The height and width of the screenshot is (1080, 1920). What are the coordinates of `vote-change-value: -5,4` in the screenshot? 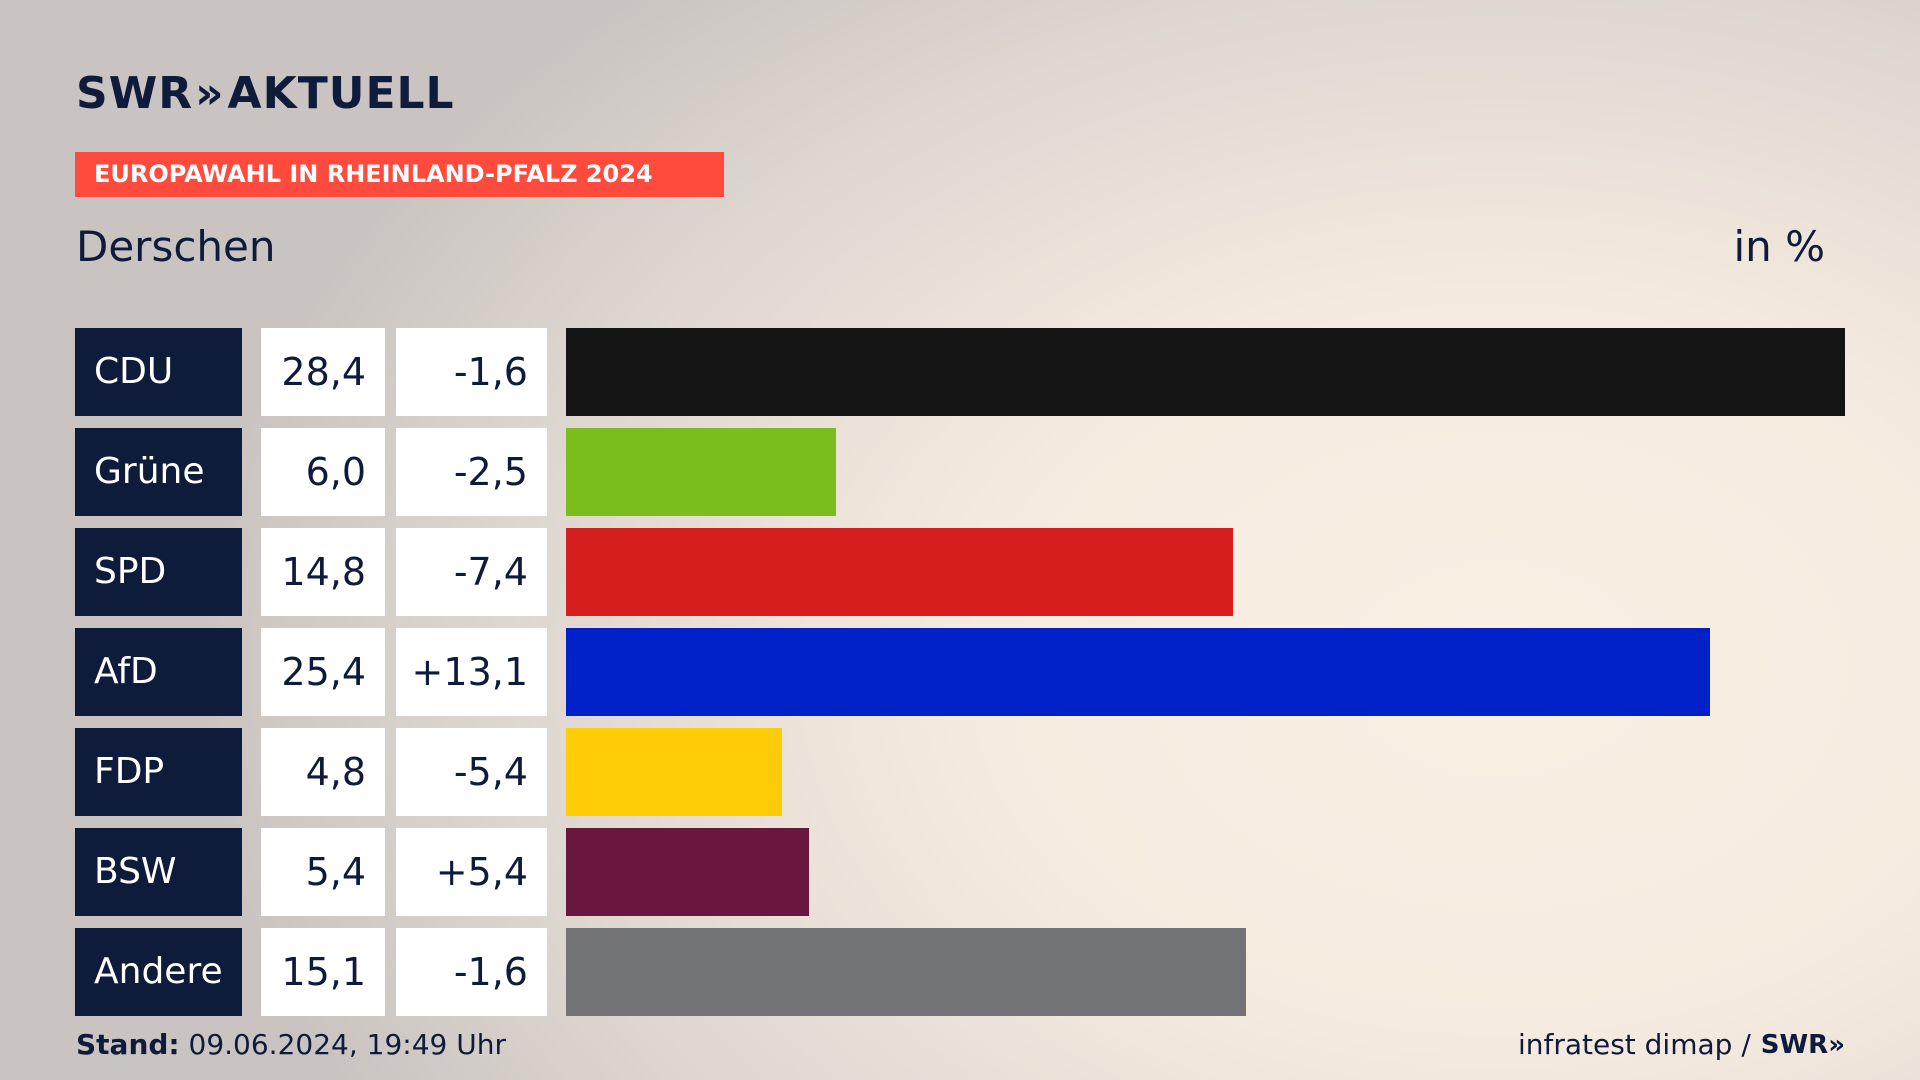 It's located at (471, 772).